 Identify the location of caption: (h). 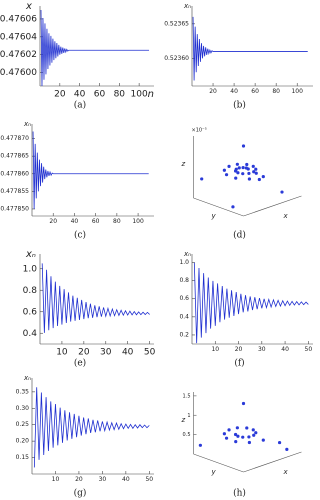
(239, 493).